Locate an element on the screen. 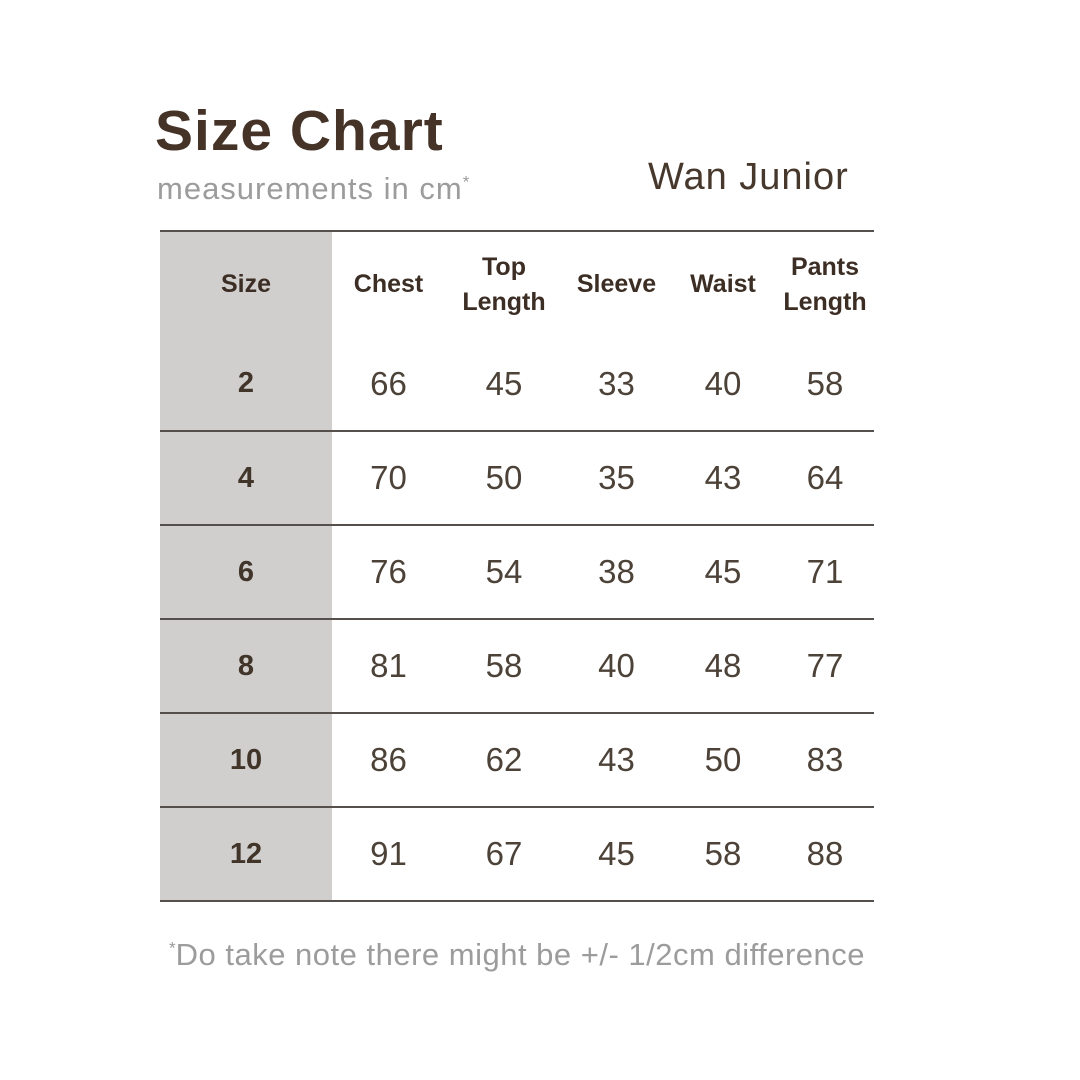  waist-value: 40 is located at coordinates (723, 383).